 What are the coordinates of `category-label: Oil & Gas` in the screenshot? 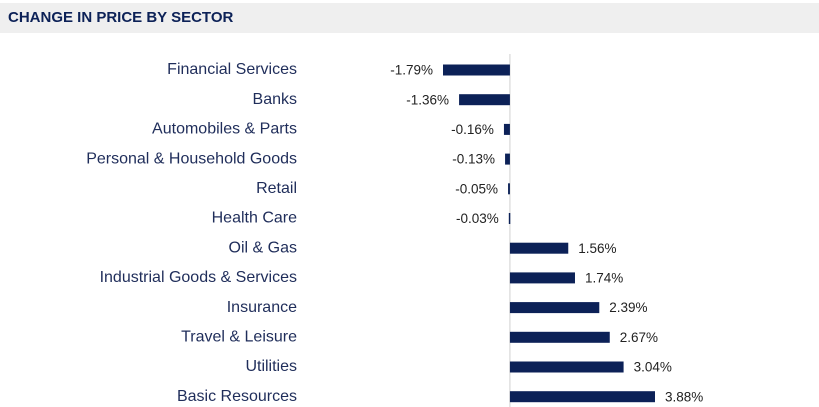 It's located at (263, 247).